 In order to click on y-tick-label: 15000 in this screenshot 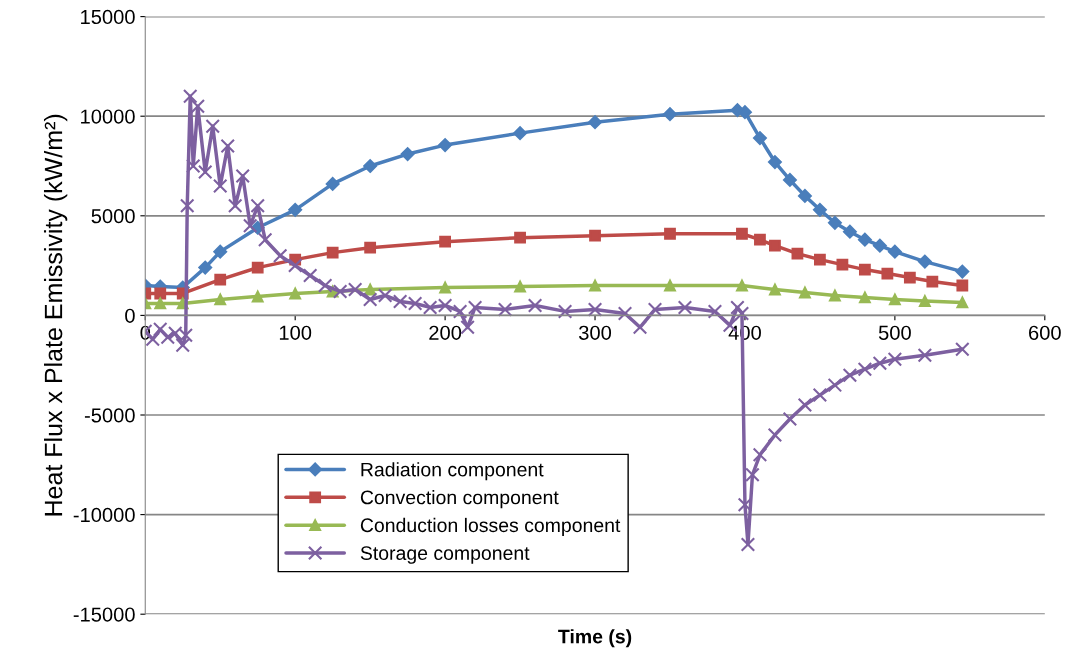, I will do `click(108, 17)`.